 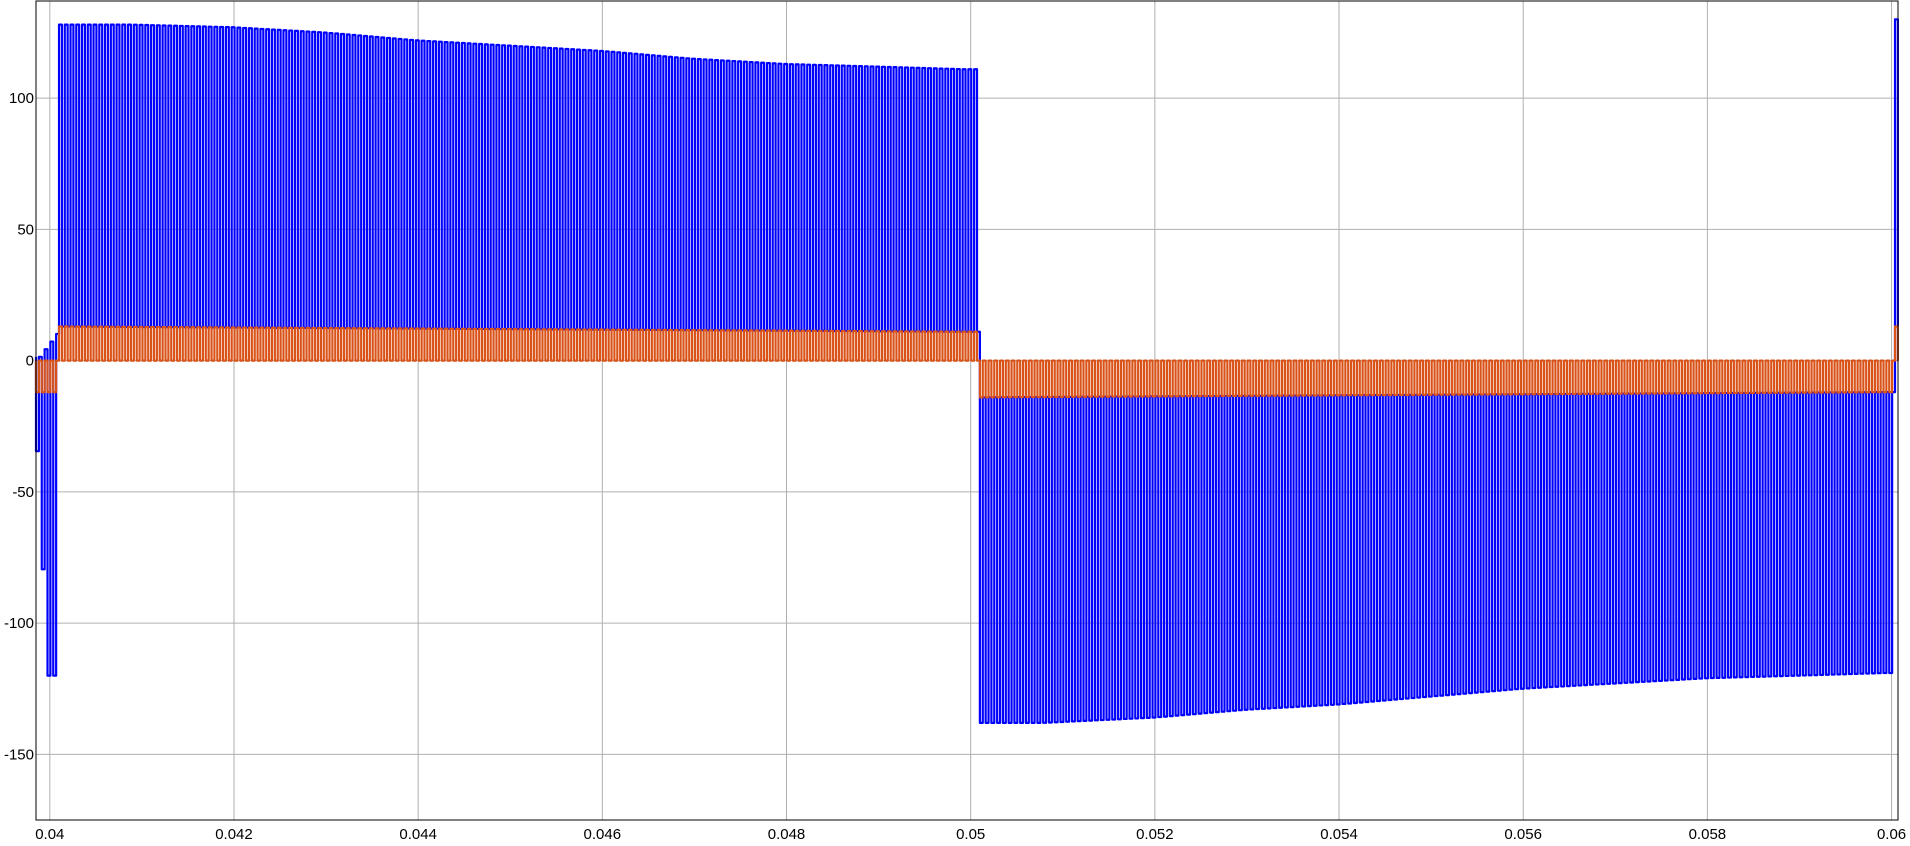 I want to click on x-tick-label: 0.058, so click(x=1708, y=834).